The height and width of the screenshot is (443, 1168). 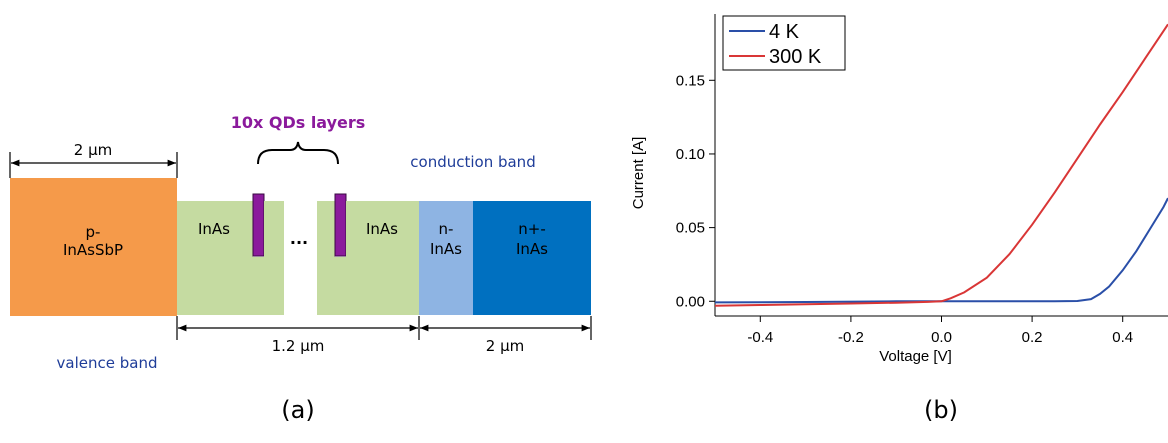 What do you see at coordinates (298, 122) in the screenshot?
I see `qd-layers-label: 10x QDs layers` at bounding box center [298, 122].